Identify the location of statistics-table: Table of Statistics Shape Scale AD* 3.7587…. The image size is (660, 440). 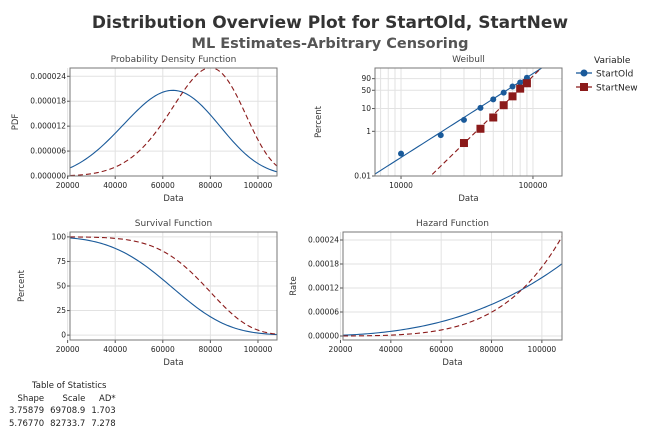
(62, 405).